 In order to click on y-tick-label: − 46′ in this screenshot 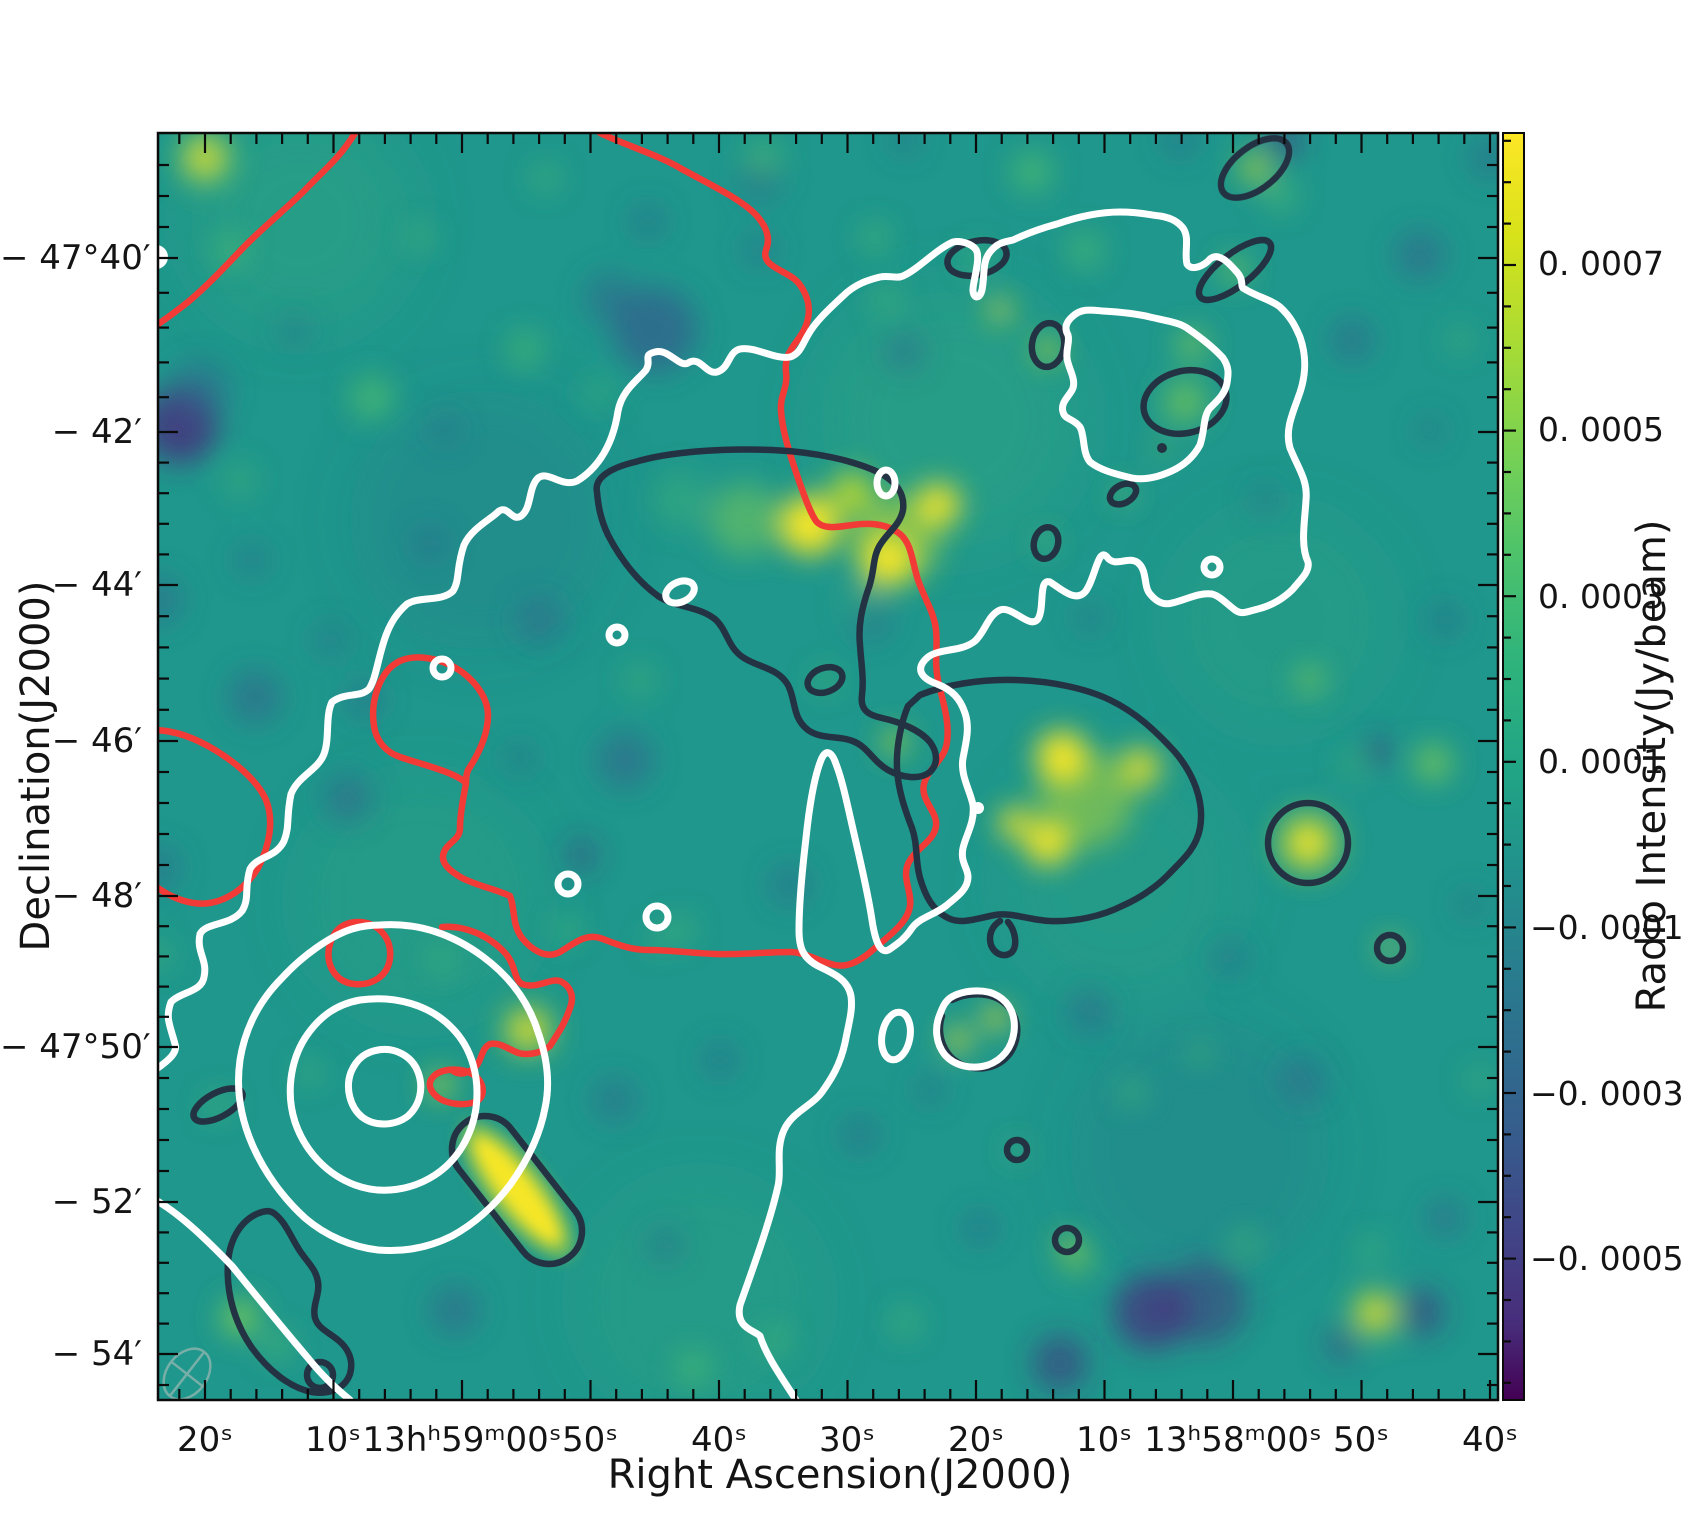, I will do `click(96, 741)`.